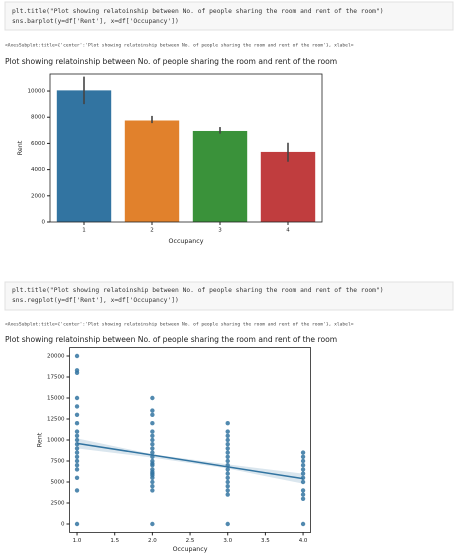 The image size is (455, 560). What do you see at coordinates (58, 462) in the screenshot?
I see `y-tick-label: 7500` at bounding box center [58, 462].